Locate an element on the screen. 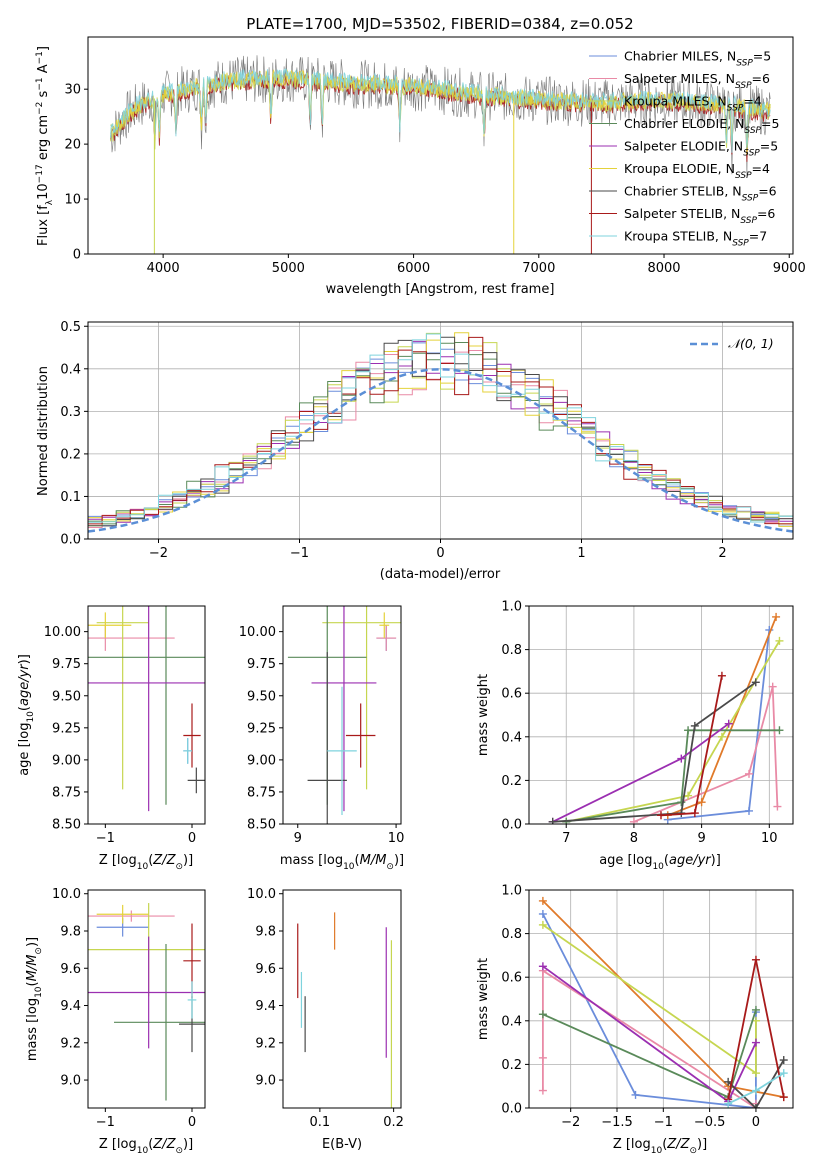  y-tick-label: 9.25 is located at coordinates (66, 728).